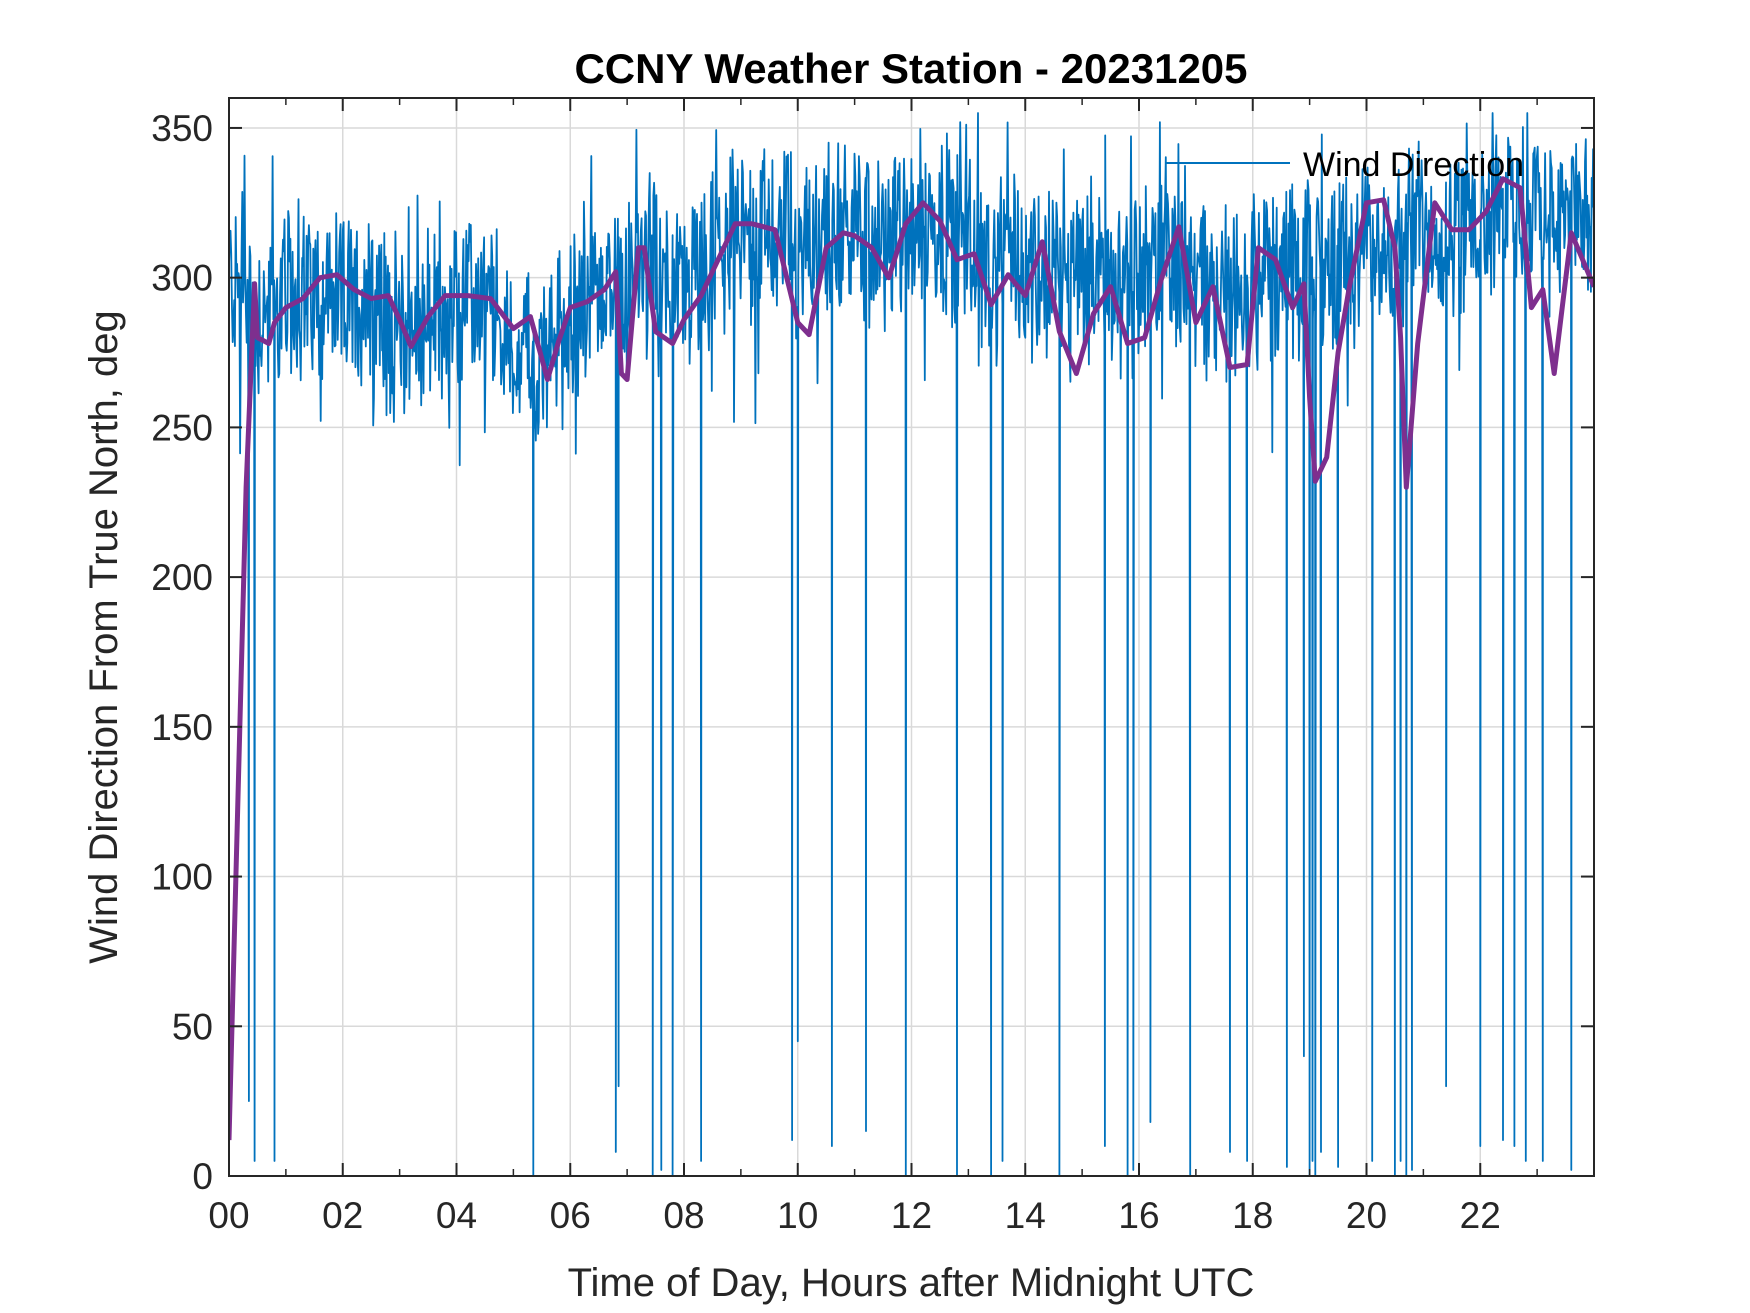  Describe the element at coordinates (202, 1176) in the screenshot. I see `y-tick-label: 0` at that location.